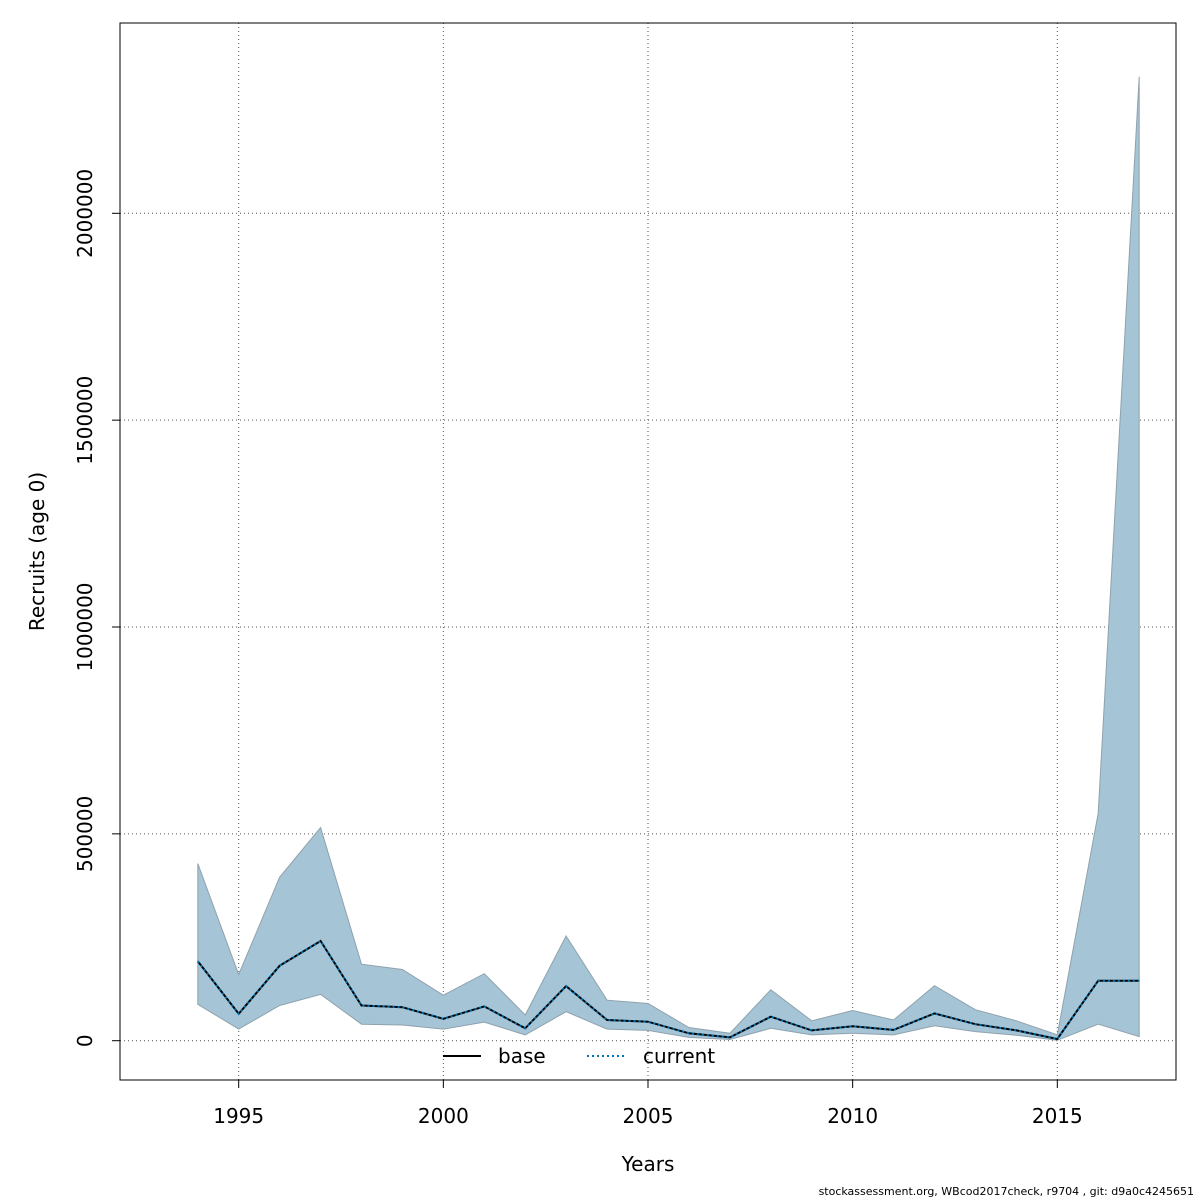 This screenshot has height=1200, width=1200. I want to click on y-tick-label-1000000: 1000000, so click(85, 626).